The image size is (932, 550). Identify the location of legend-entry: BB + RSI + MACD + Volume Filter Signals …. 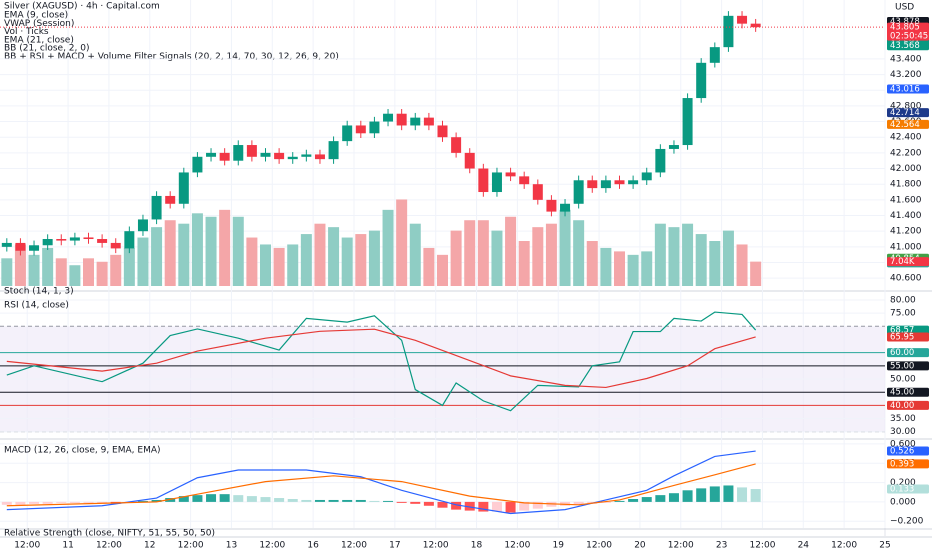
(171, 57).